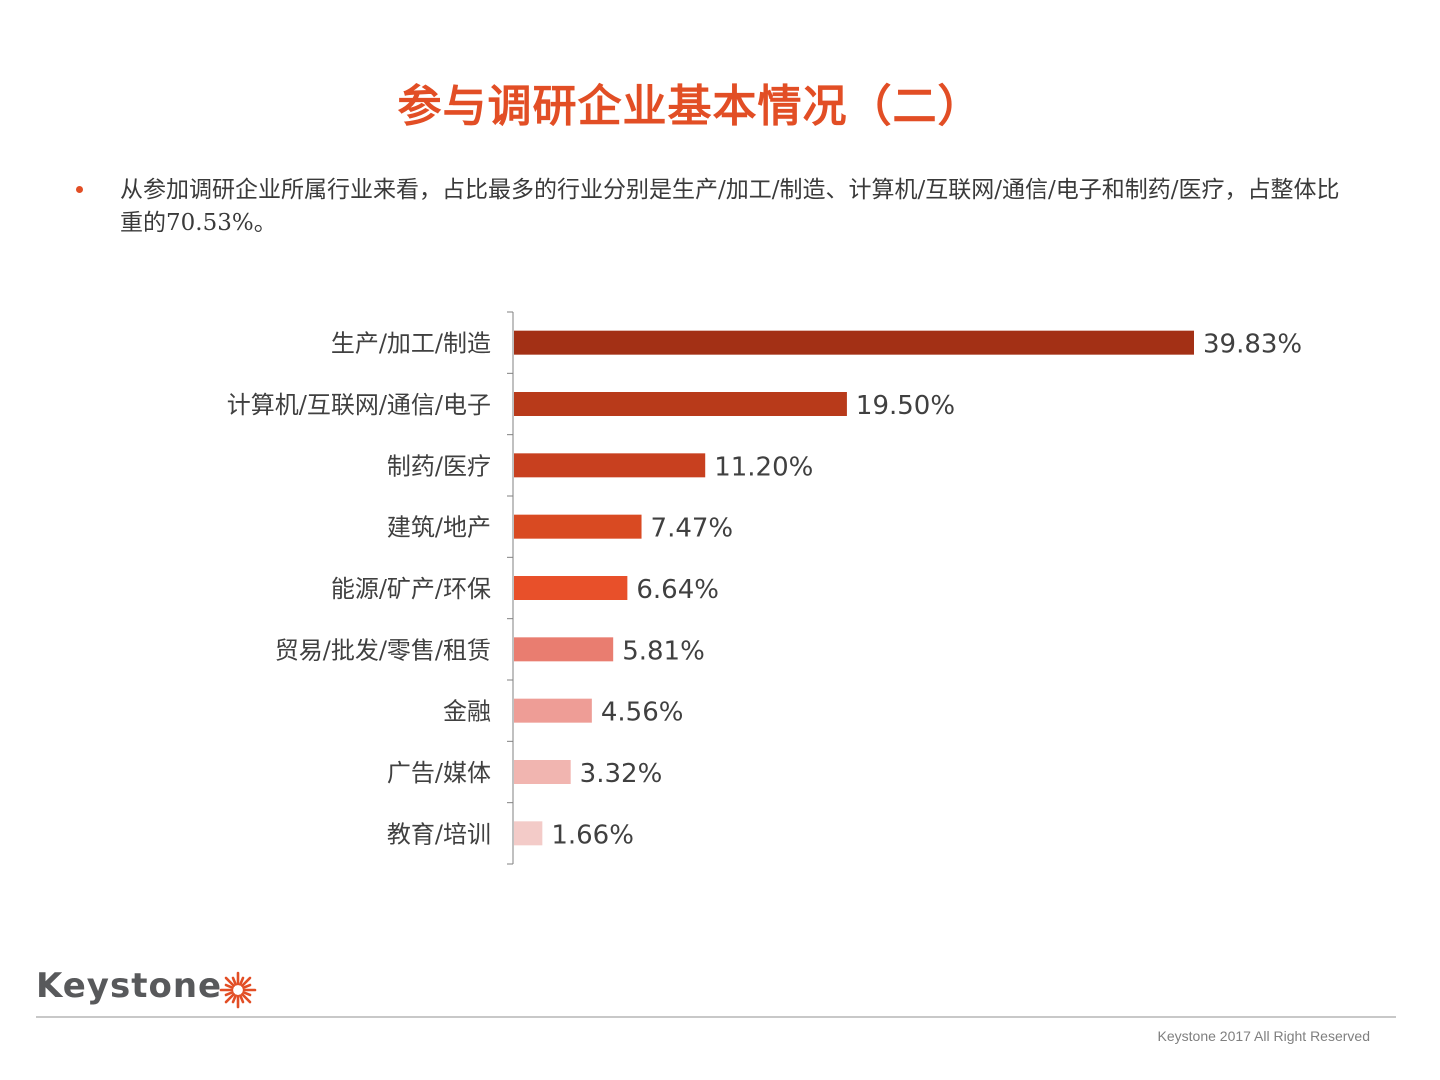 This screenshot has height=1080, width=1440. Describe the element at coordinates (411, 344) in the screenshot. I see `category-label: 生产/加工/制造` at that location.